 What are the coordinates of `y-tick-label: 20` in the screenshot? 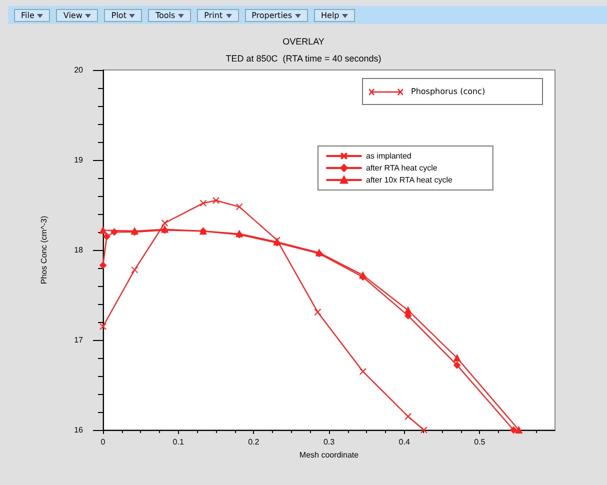 It's located at (79, 70).